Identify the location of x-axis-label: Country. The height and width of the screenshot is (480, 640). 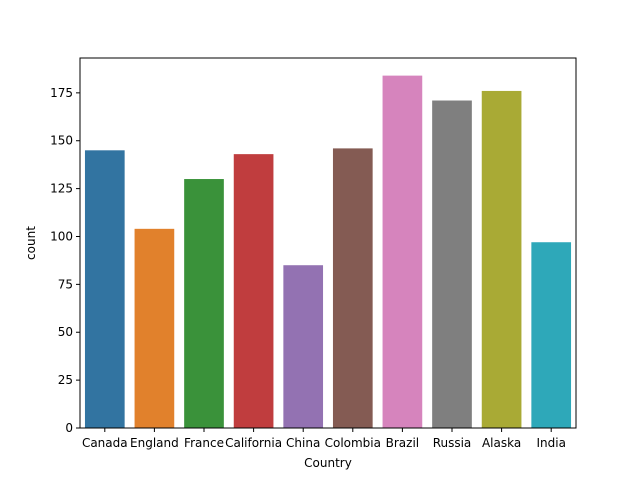
(328, 463).